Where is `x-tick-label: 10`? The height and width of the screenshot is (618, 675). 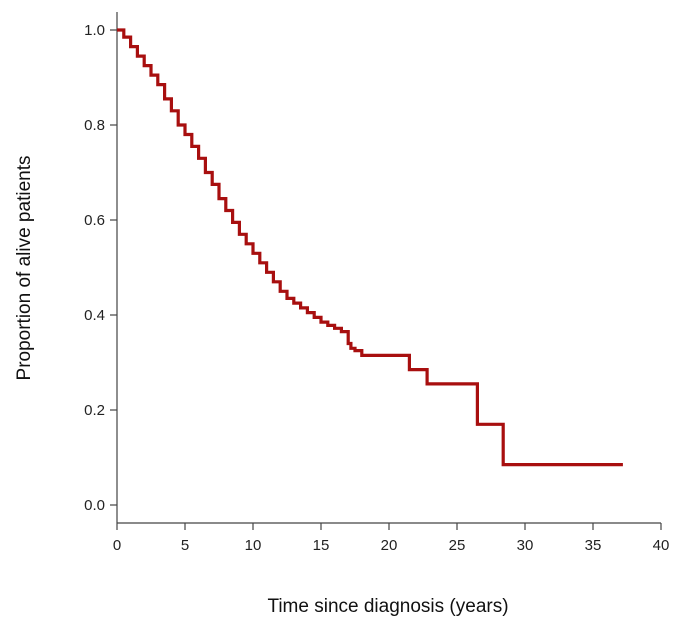
x-tick-label: 10 is located at coordinates (253, 545).